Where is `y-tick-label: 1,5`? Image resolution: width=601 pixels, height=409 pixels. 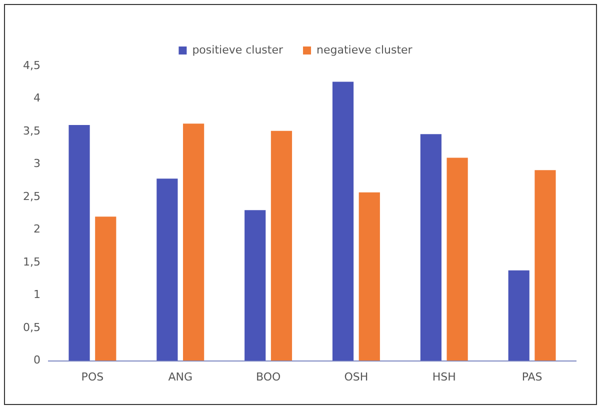
y-tick-label: 1,5 is located at coordinates (31, 261).